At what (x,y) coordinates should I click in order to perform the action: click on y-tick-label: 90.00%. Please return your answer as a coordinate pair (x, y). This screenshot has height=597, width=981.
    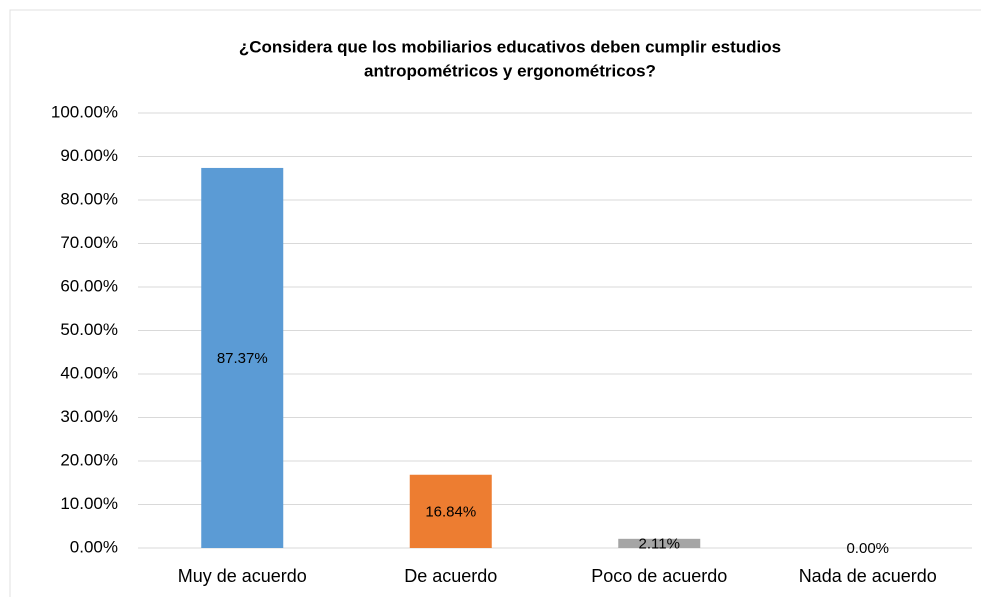
    Looking at the image, I should click on (89, 155).